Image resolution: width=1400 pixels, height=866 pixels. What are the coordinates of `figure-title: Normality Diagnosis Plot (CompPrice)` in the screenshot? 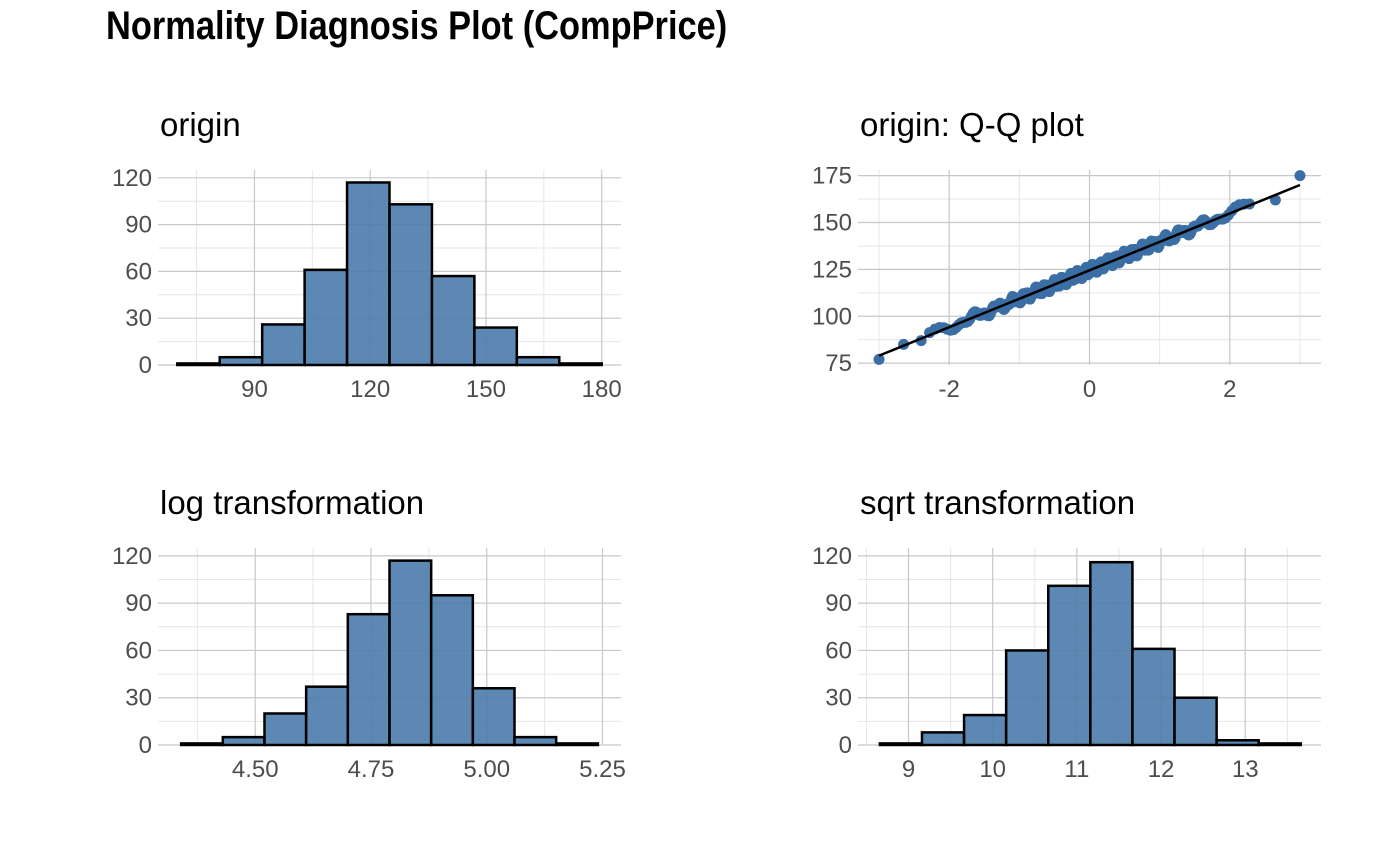 It's located at (417, 26).